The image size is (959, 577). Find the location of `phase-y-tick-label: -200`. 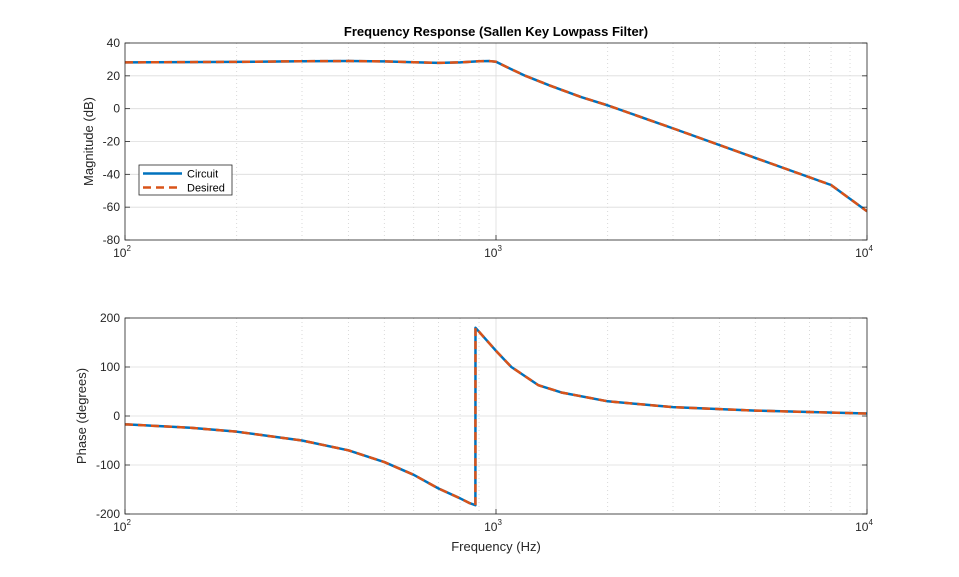

phase-y-tick-label: -200 is located at coordinates (108, 514).